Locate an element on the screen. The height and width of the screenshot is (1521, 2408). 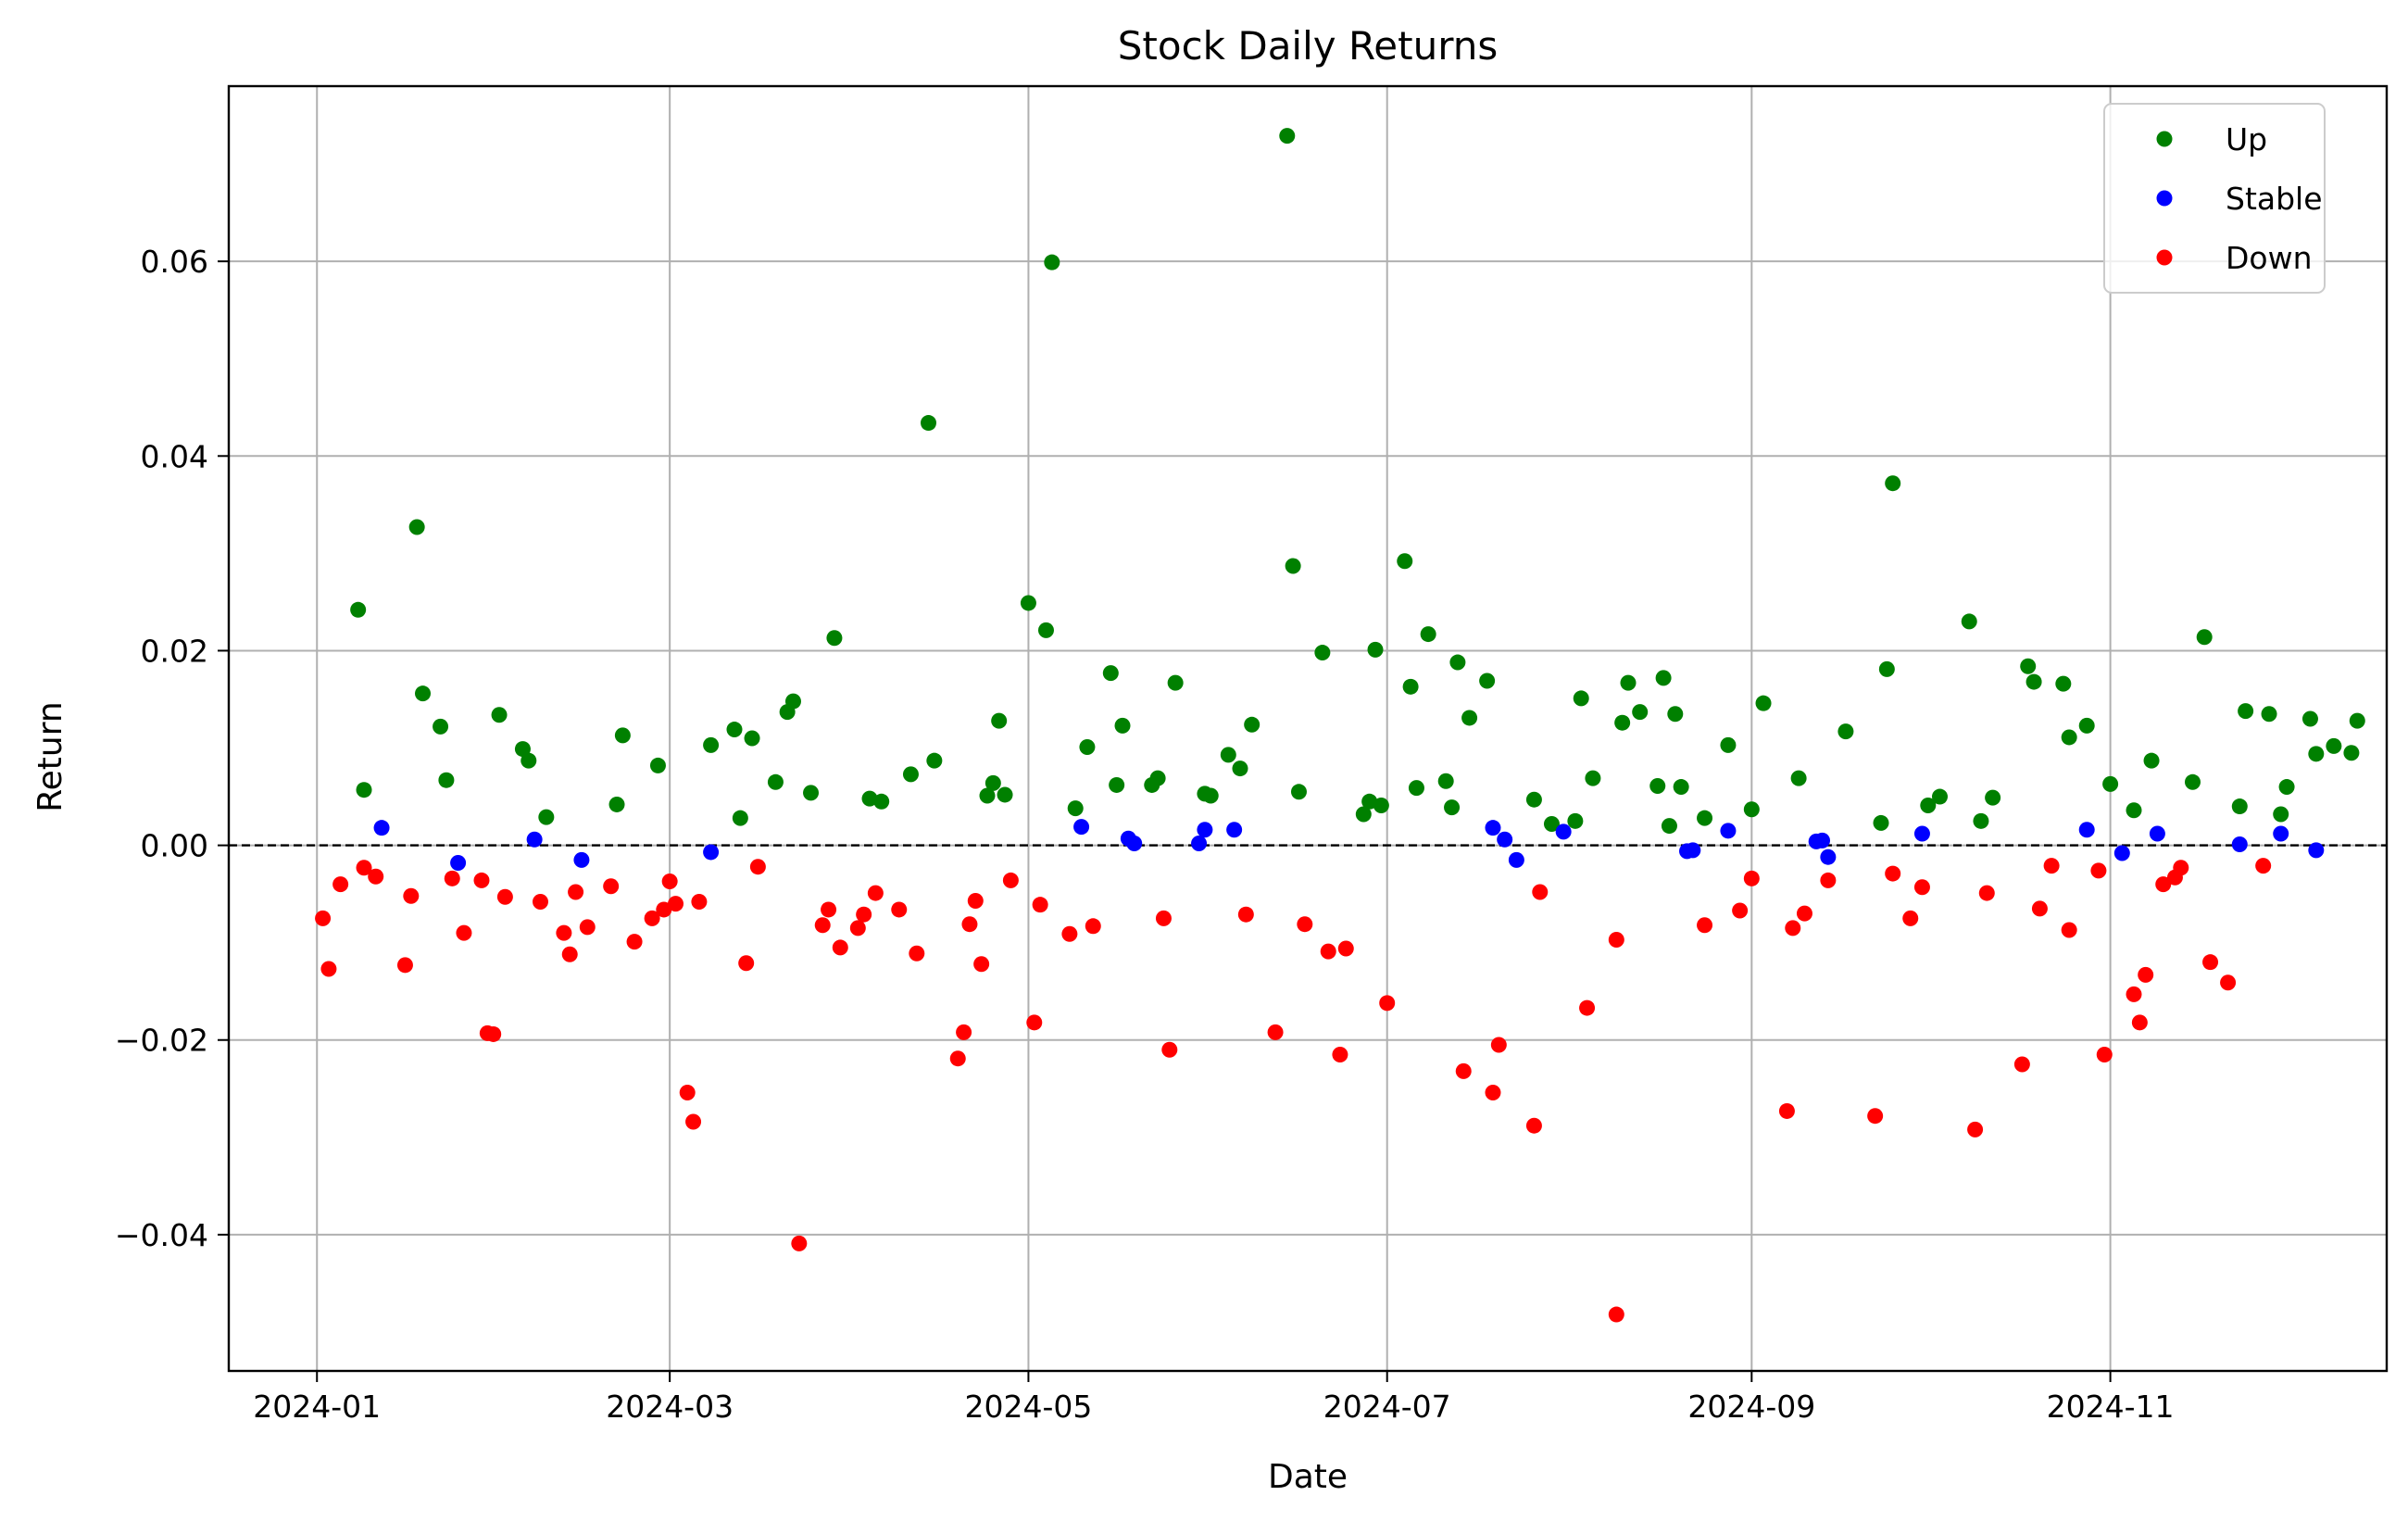
x-tick-label: 2024-07 is located at coordinates (1387, 1407).